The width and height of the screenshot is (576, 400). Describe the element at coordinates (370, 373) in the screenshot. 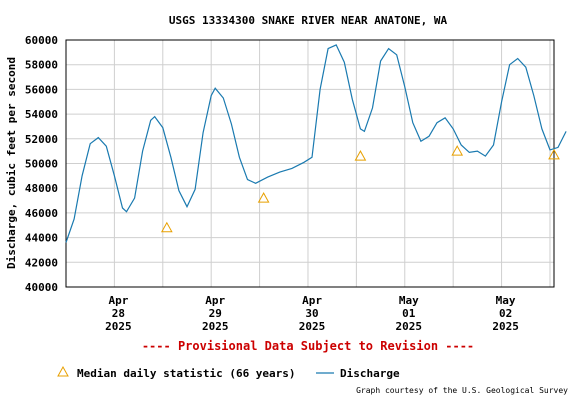

I see `legend-discharge-label: Discharge` at that location.